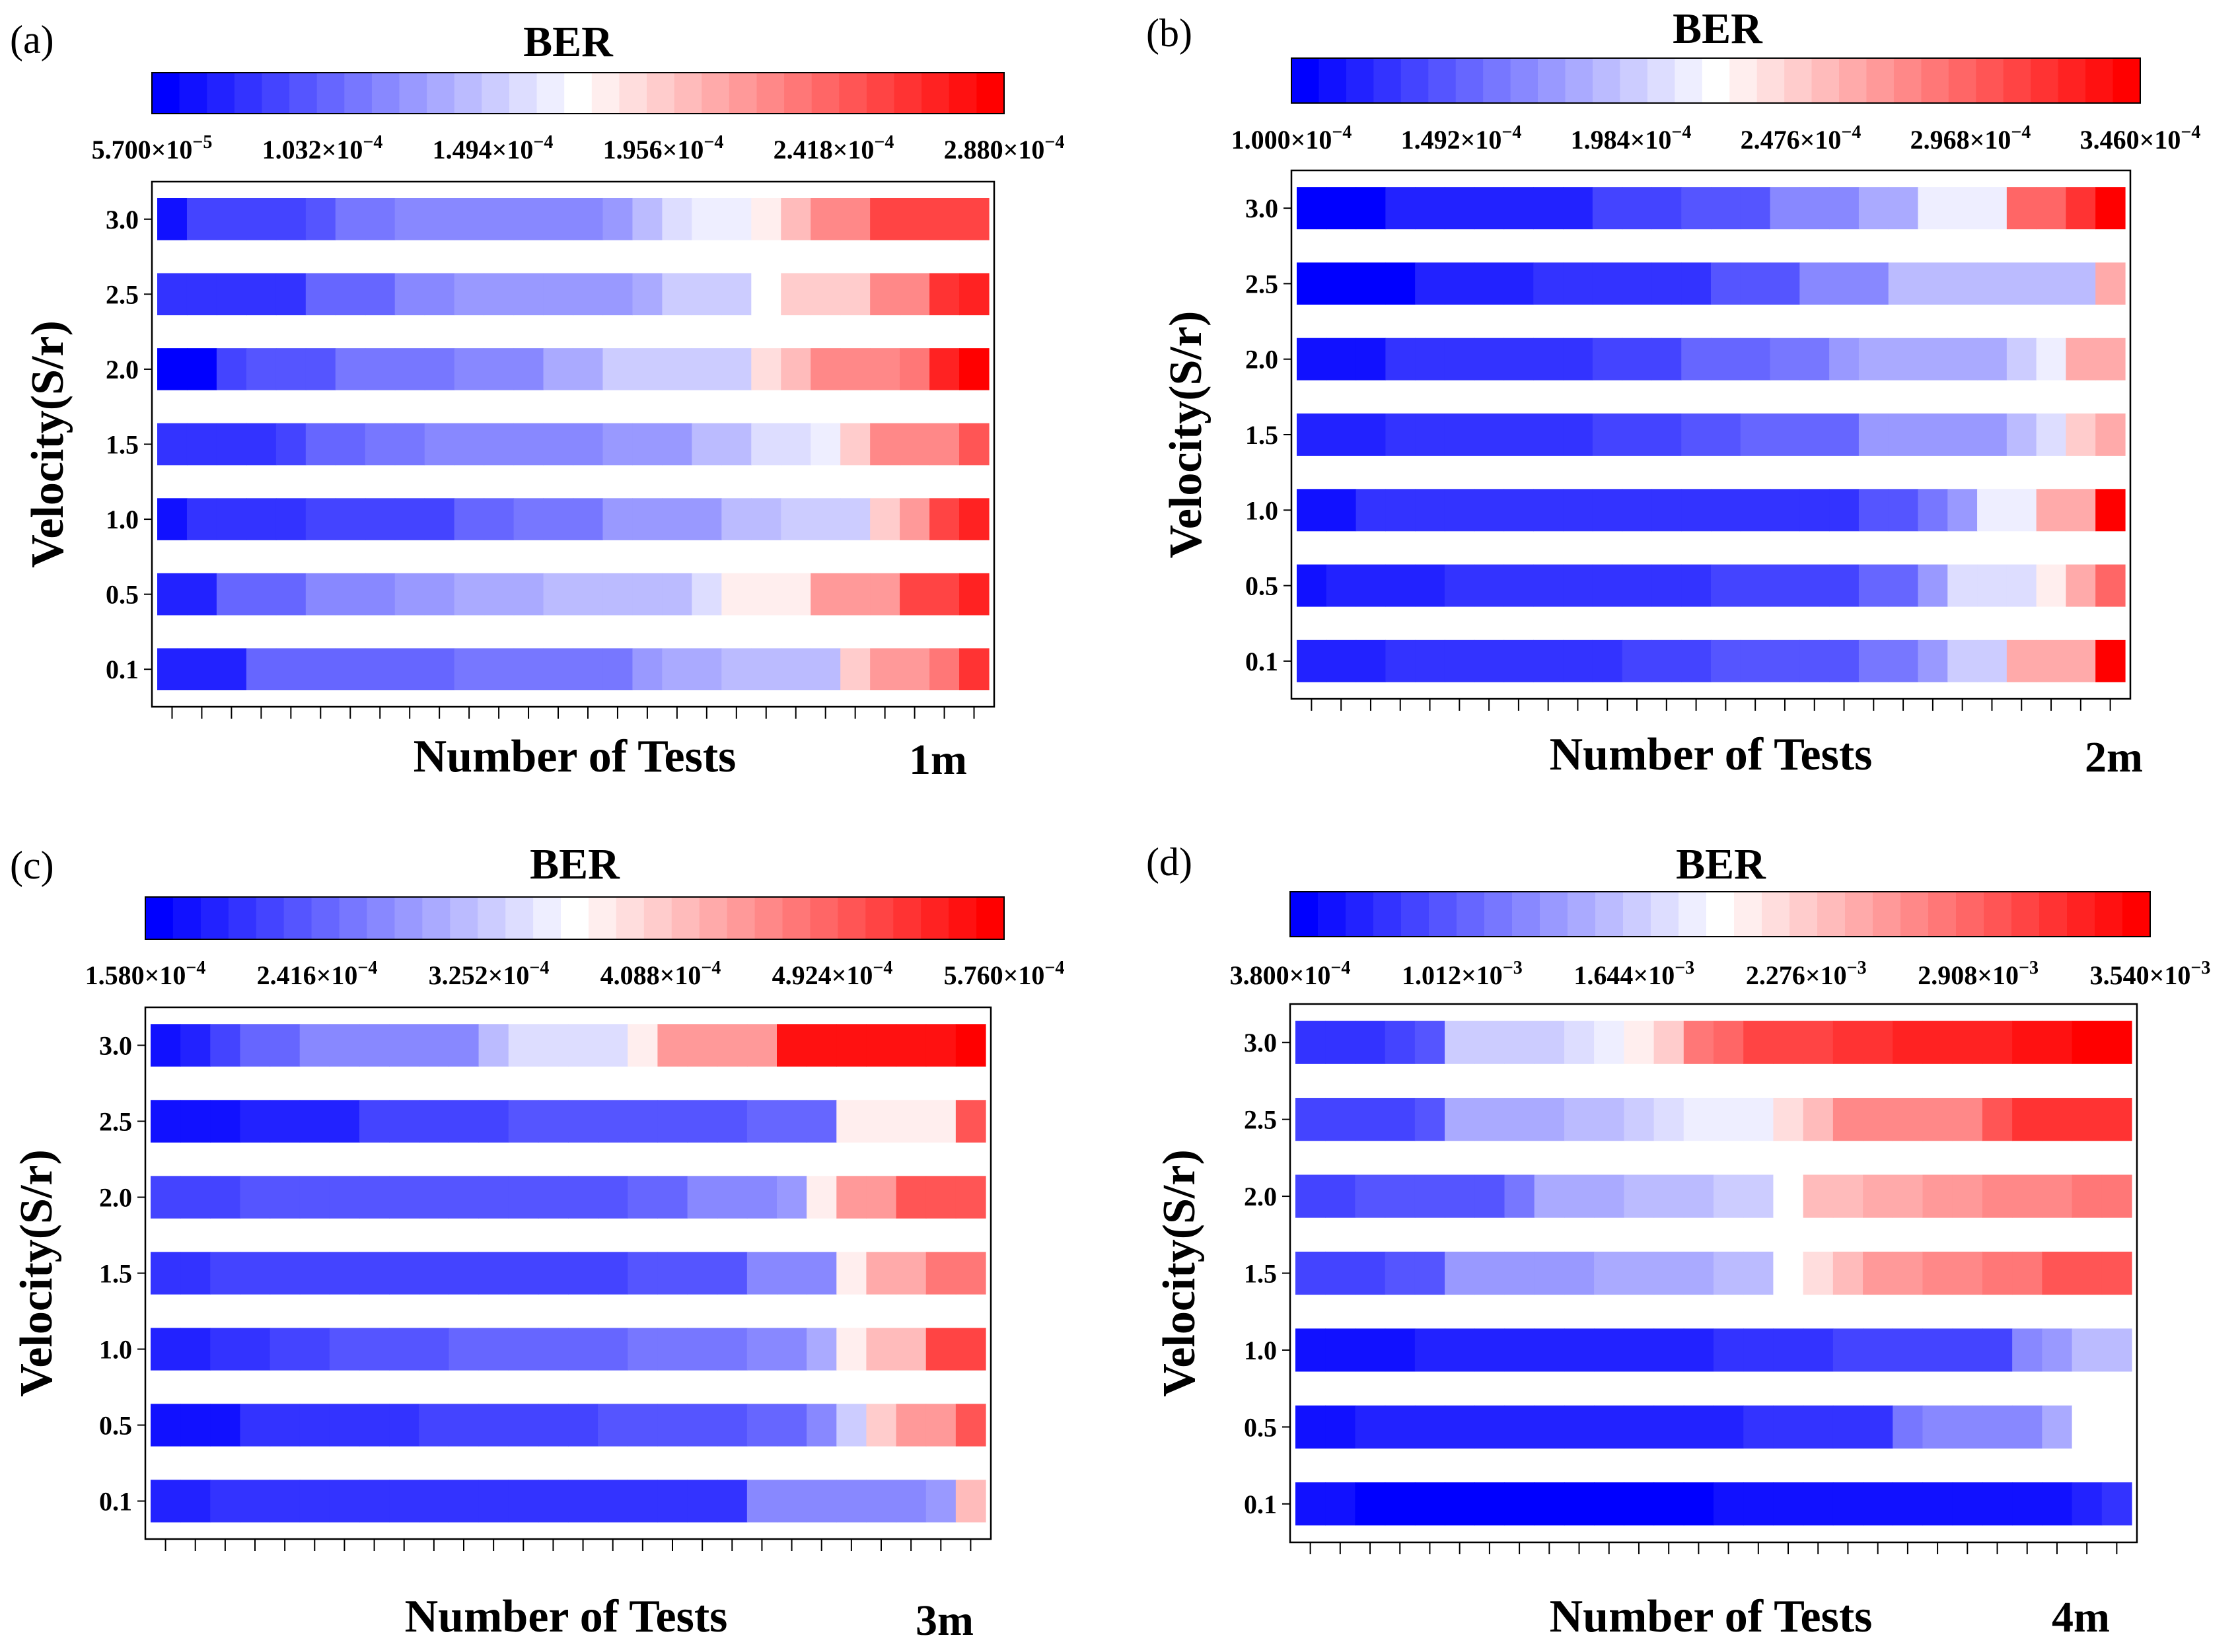 The image size is (2240, 1652). Describe the element at coordinates (1004, 974) in the screenshot. I see `colorbar-tick-label: 5.760×10⁻⁴` at that location.